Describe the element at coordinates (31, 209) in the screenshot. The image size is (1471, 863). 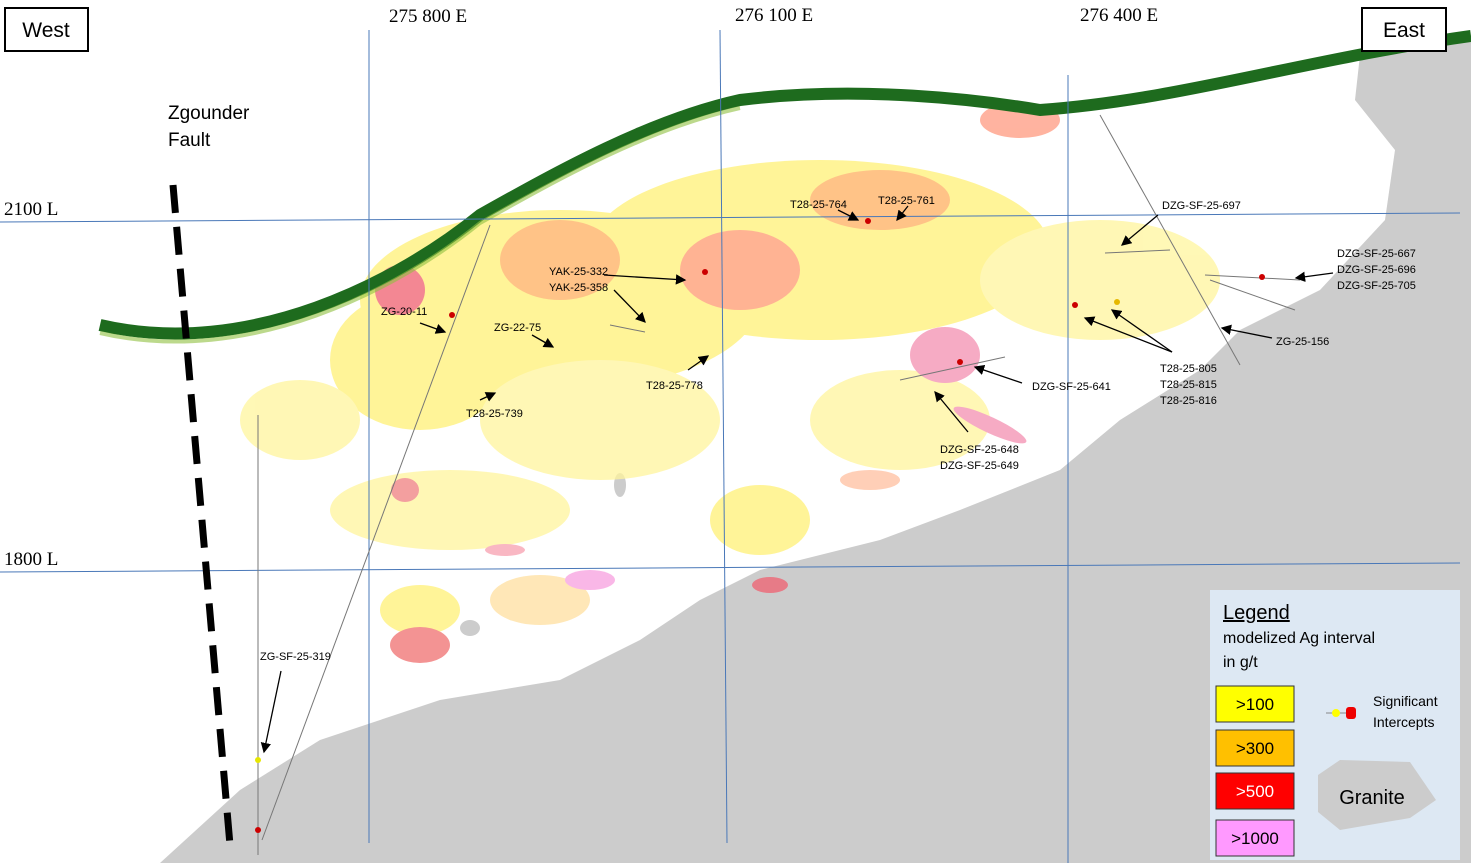
I see `level-label: 2100 L` at that location.